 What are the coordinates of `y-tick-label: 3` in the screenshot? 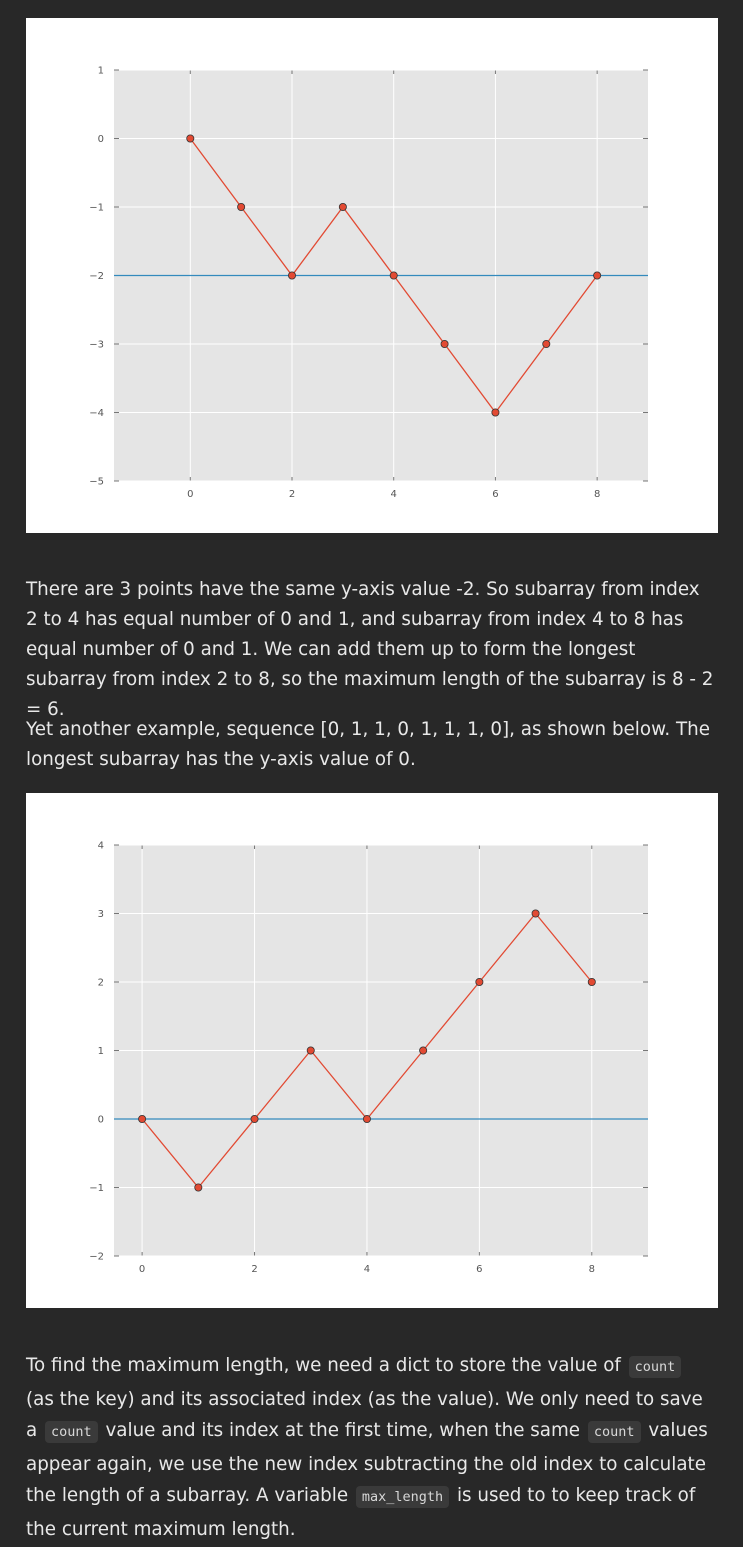 It's located at (101, 914).